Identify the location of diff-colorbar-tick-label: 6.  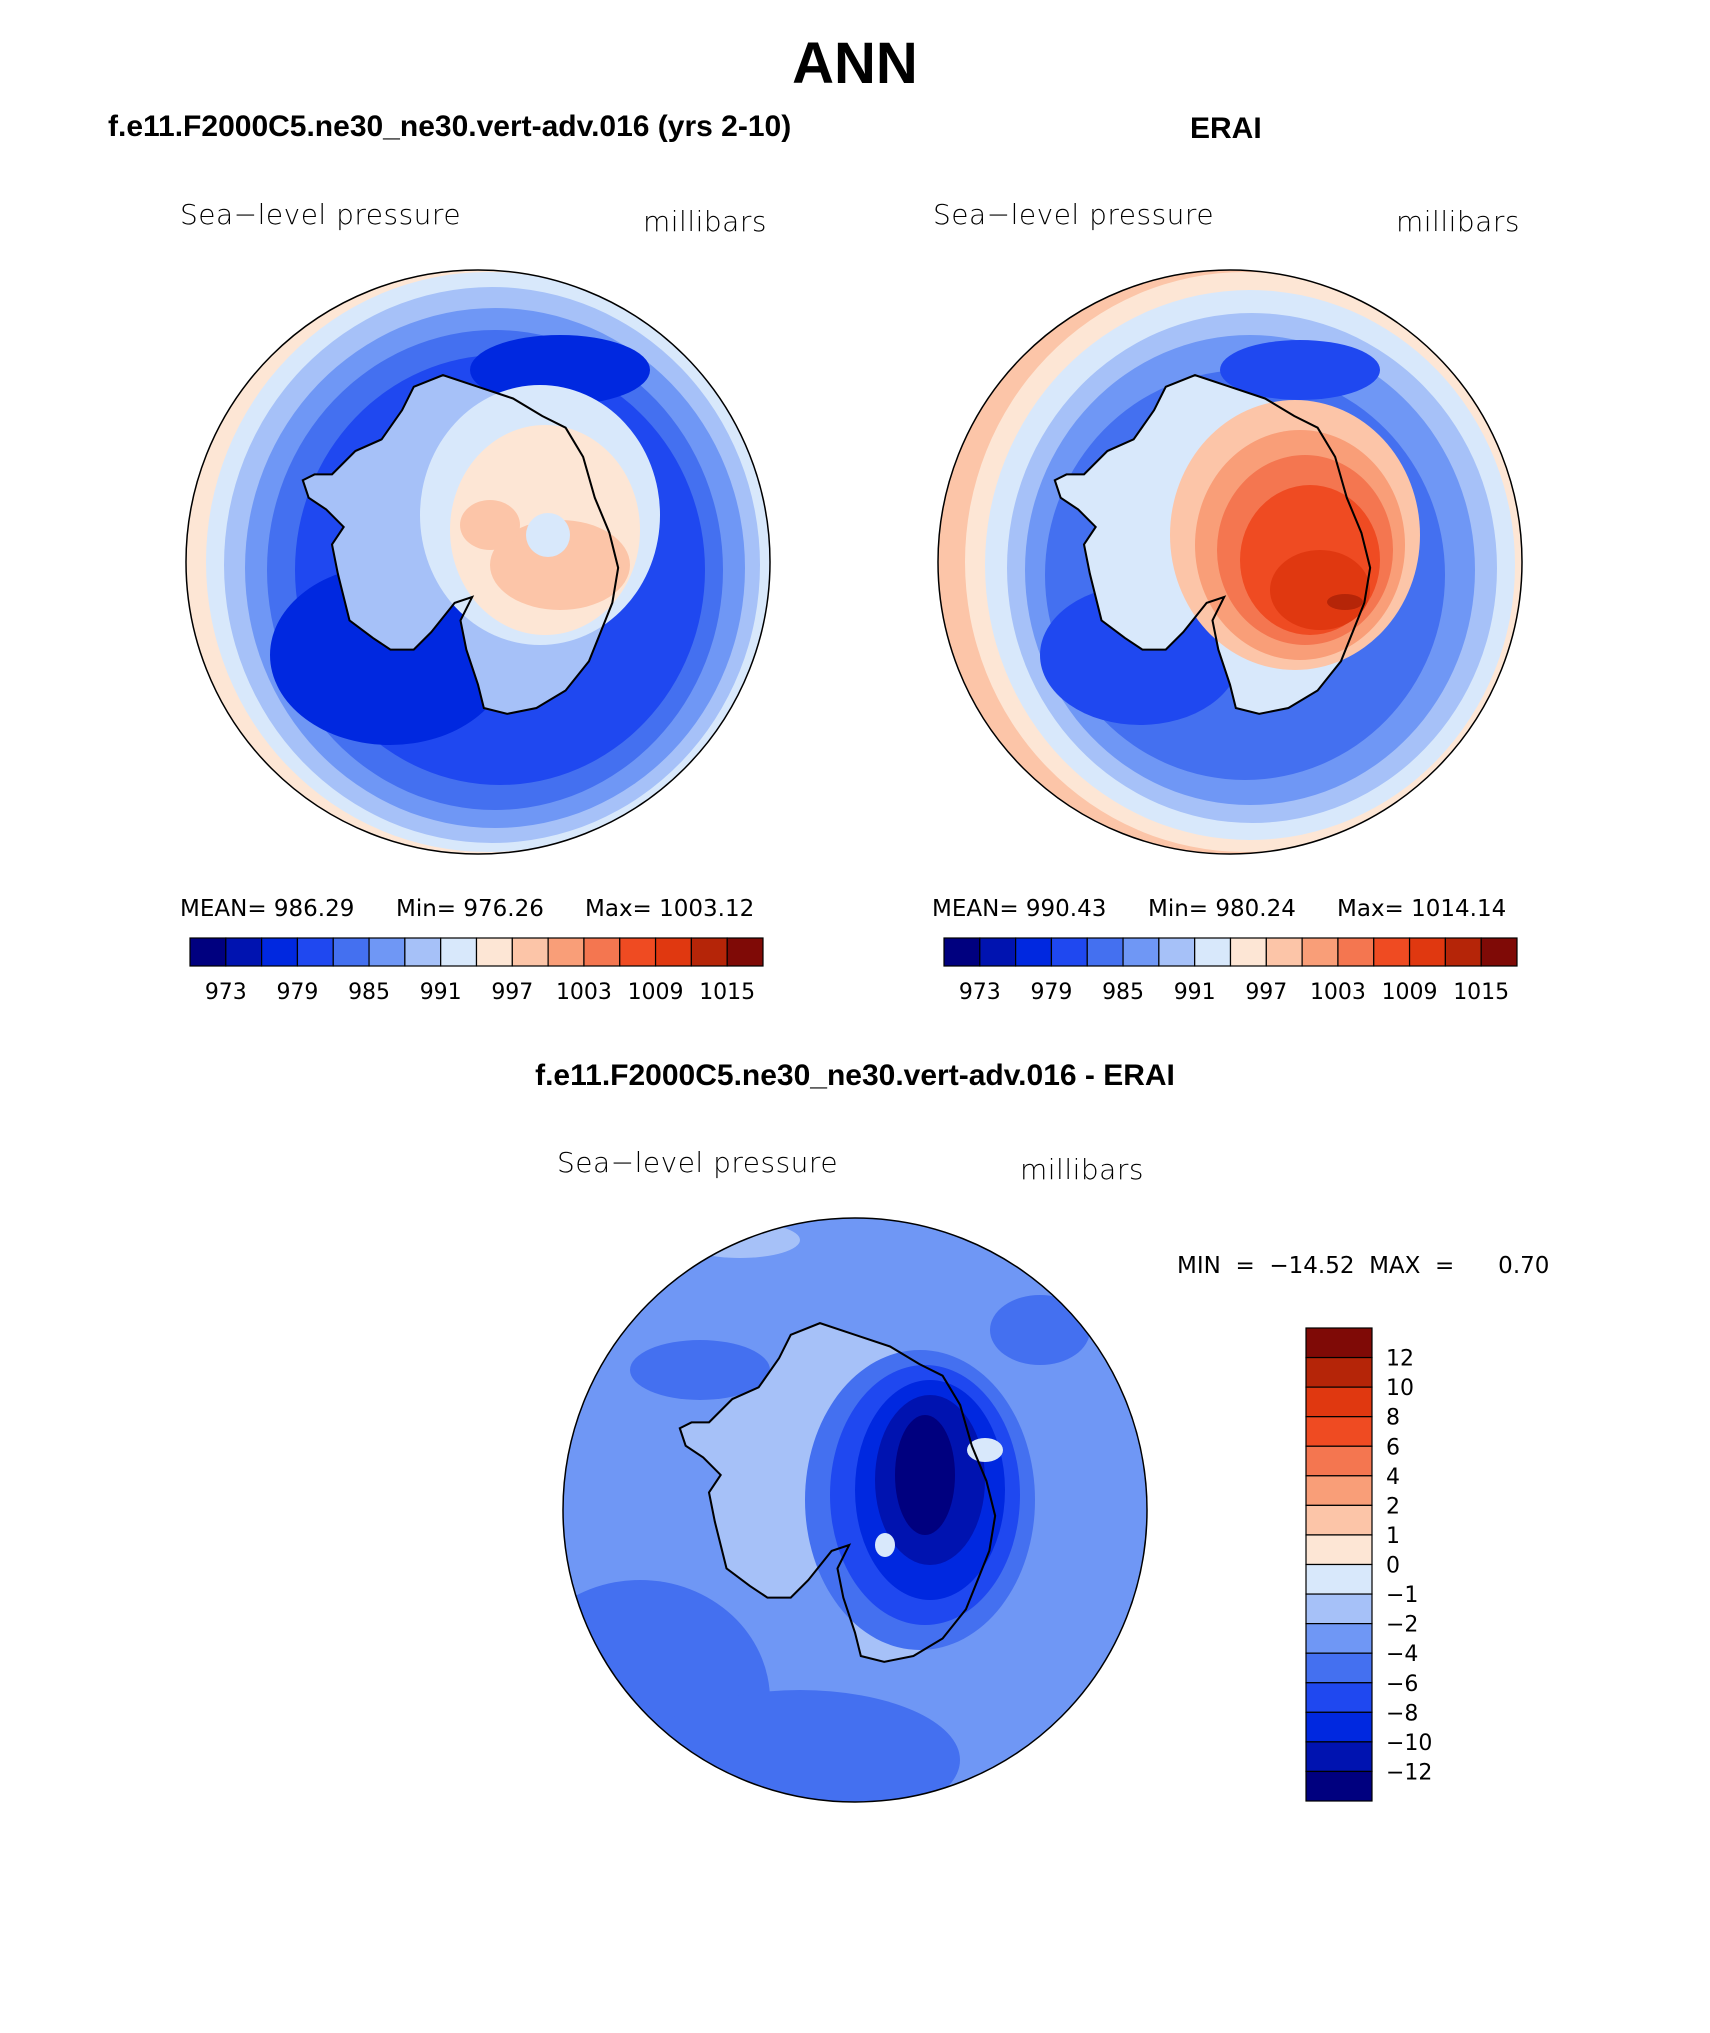
(1393, 1447).